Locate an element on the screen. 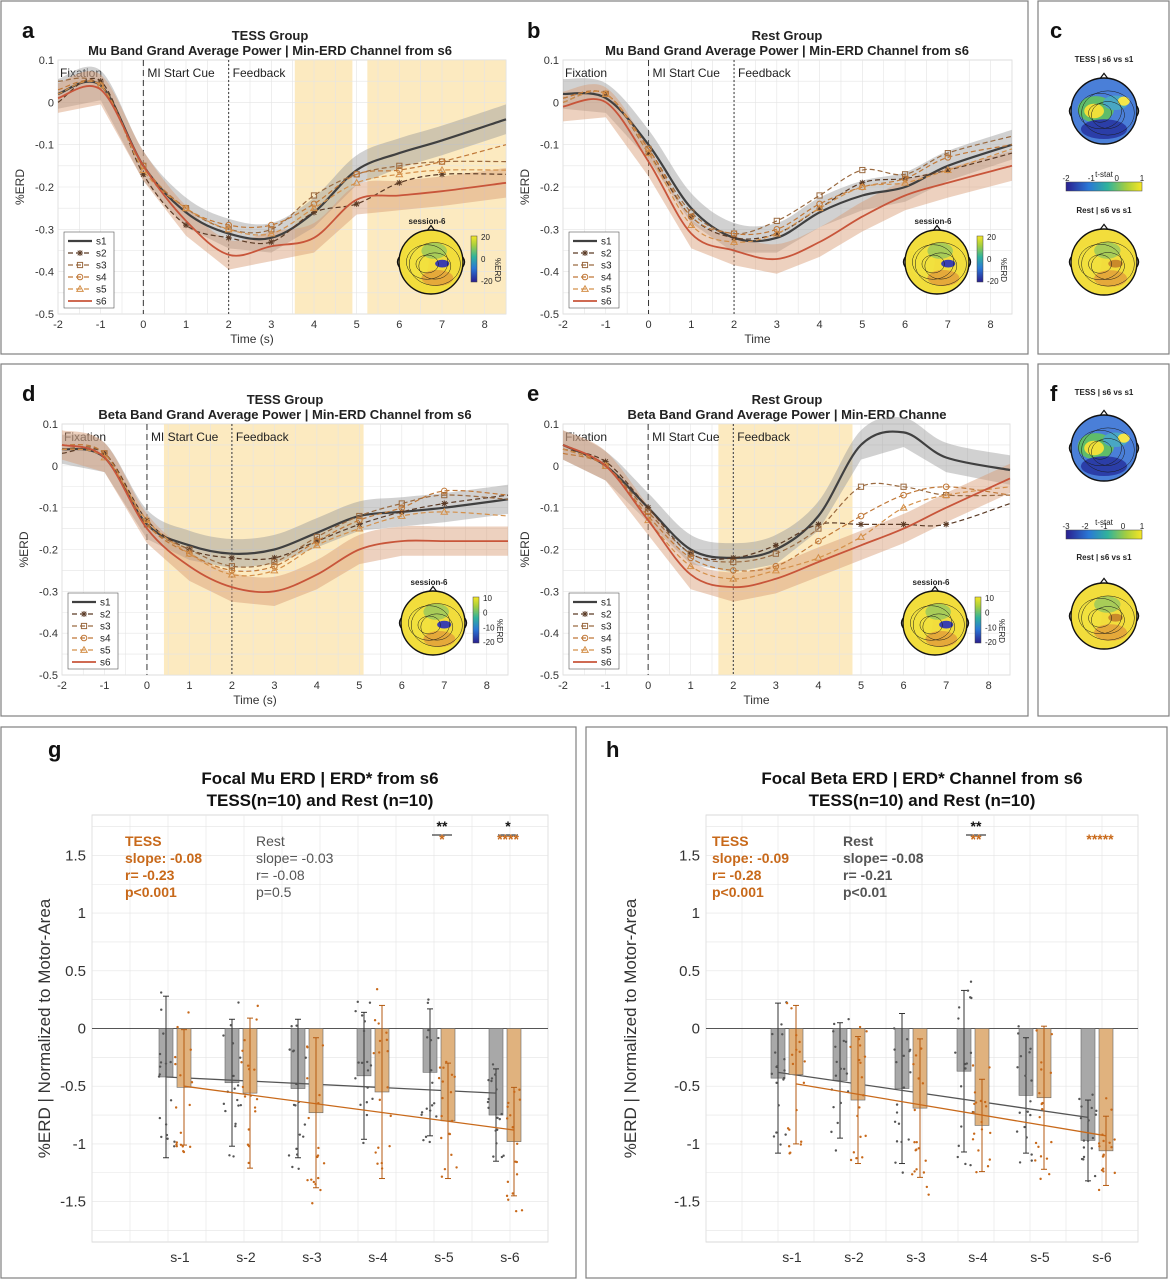  legend-label-s3: s3 is located at coordinates (606, 627).